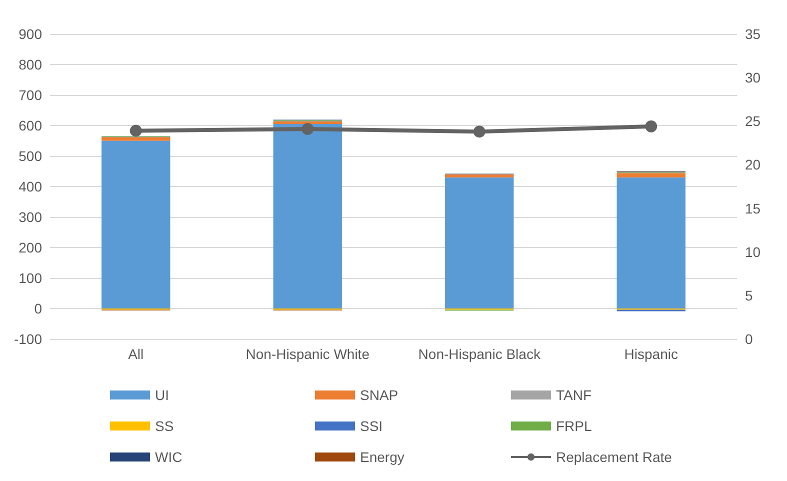  I want to click on legend-label: TANF, so click(574, 395).